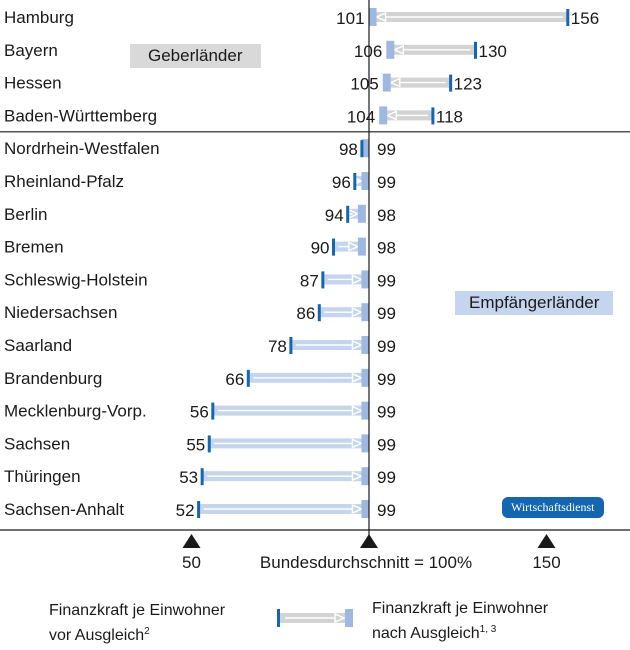 This screenshot has height=650, width=630. I want to click on legend-before-line1: Finanzkraft je Einwohner, so click(137, 610).